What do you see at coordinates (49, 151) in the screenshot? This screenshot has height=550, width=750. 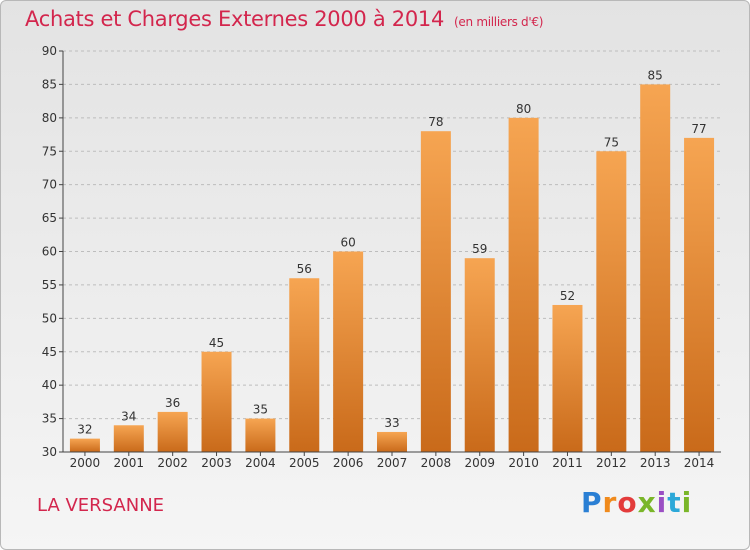 I see `y-tick-label: 75` at bounding box center [49, 151].